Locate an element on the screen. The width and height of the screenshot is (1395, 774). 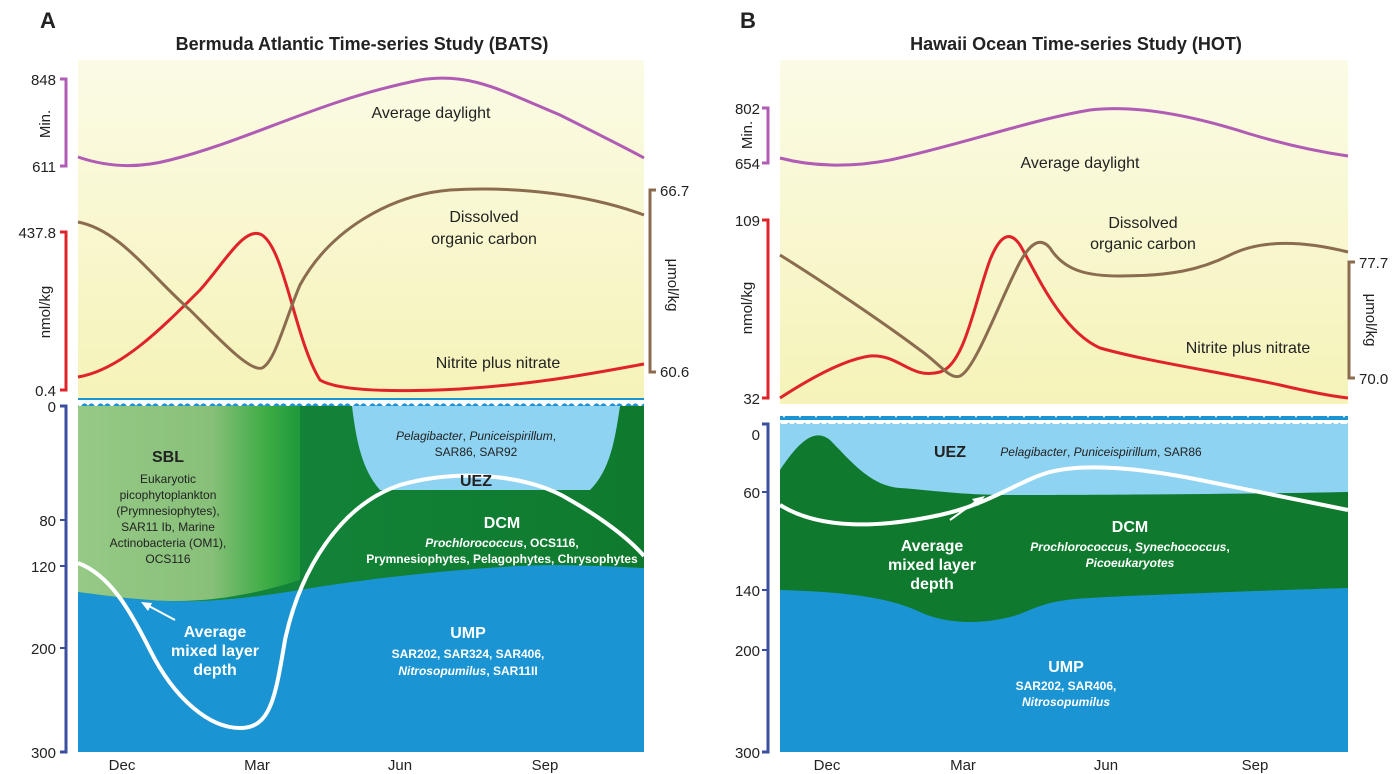
mixed-layer-depth-curve is located at coordinates (361, 602).